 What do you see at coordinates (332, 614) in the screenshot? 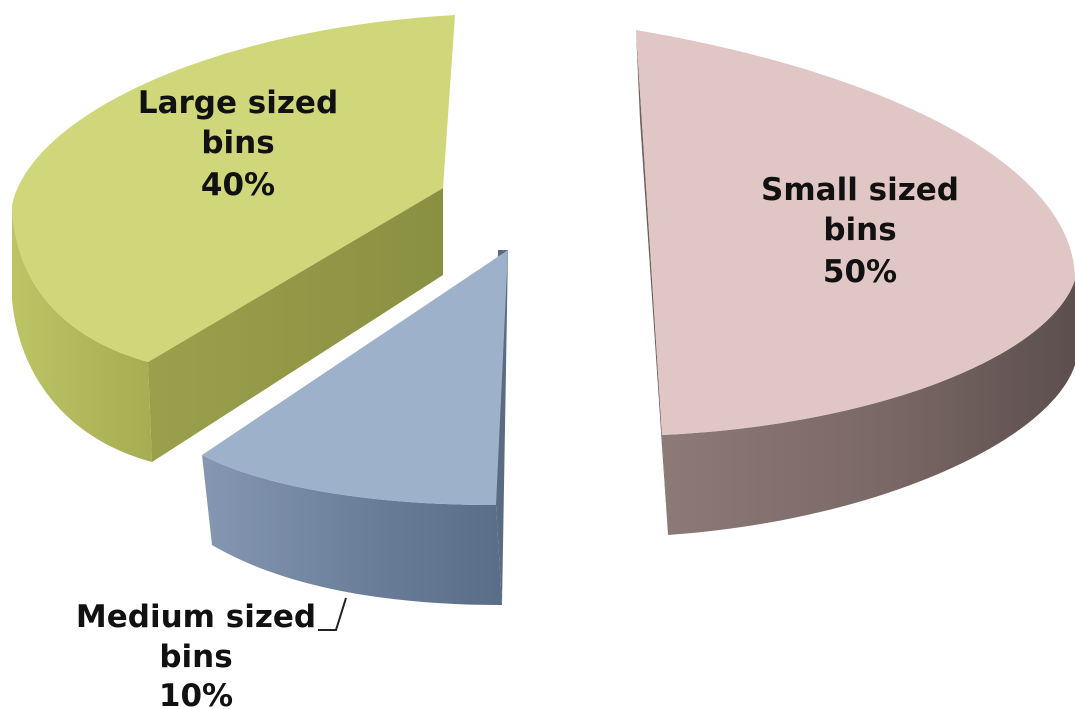
I see `medium-label-leader-line` at bounding box center [332, 614].